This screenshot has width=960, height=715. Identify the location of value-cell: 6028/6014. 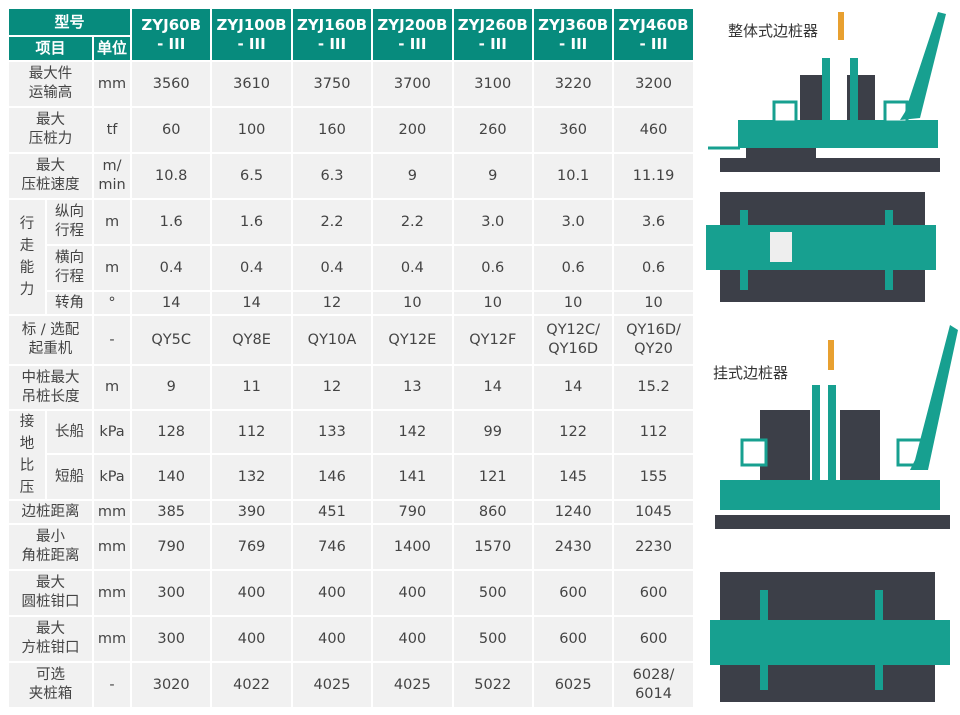
(653, 685).